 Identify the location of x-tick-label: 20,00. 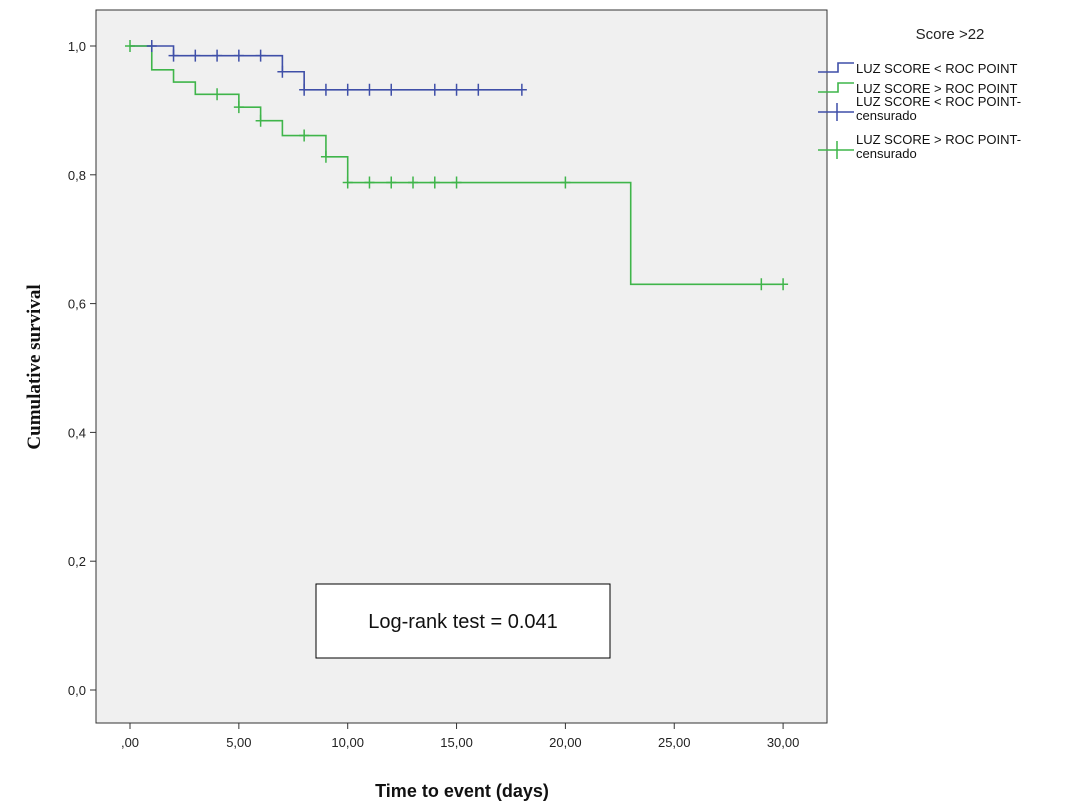
(565, 742).